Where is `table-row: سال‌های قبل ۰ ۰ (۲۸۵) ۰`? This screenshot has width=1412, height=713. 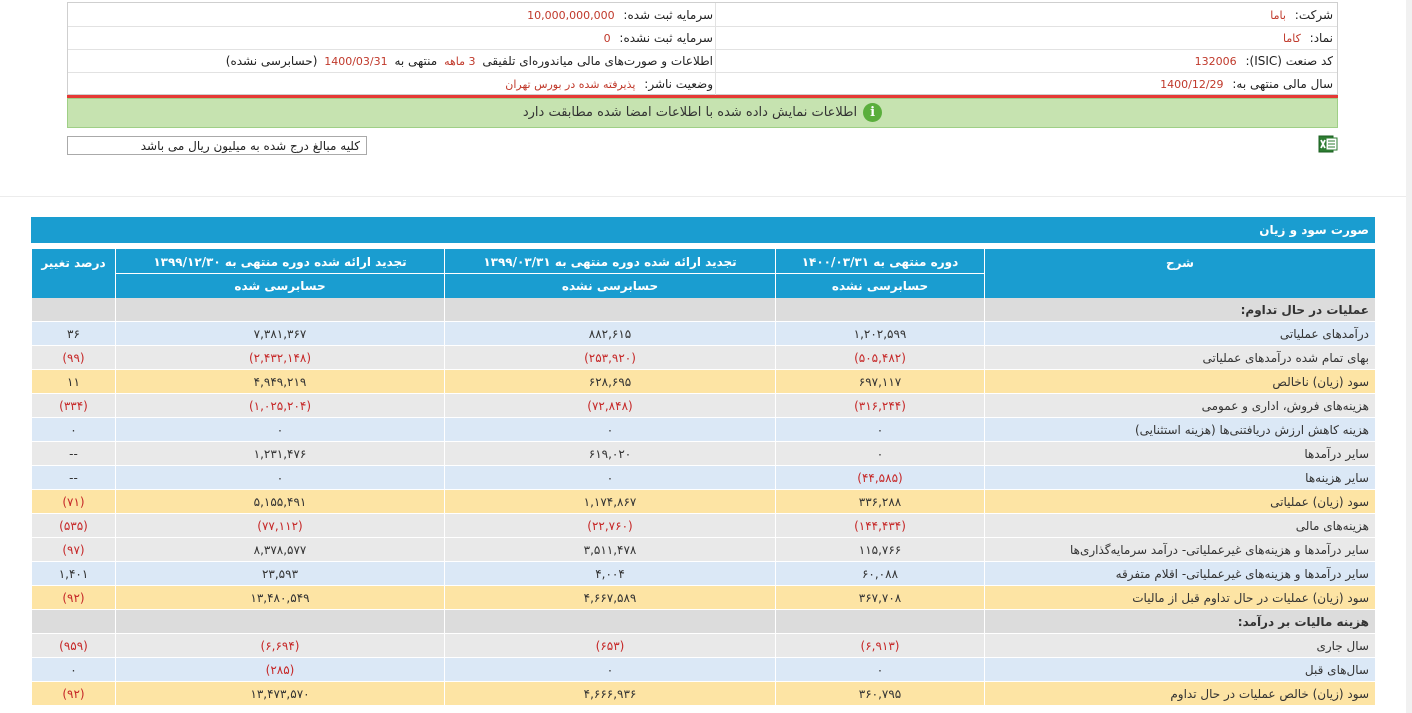
table-row: سال‌های قبل ۰ ۰ (۲۸۵) ۰ is located at coordinates (703, 670).